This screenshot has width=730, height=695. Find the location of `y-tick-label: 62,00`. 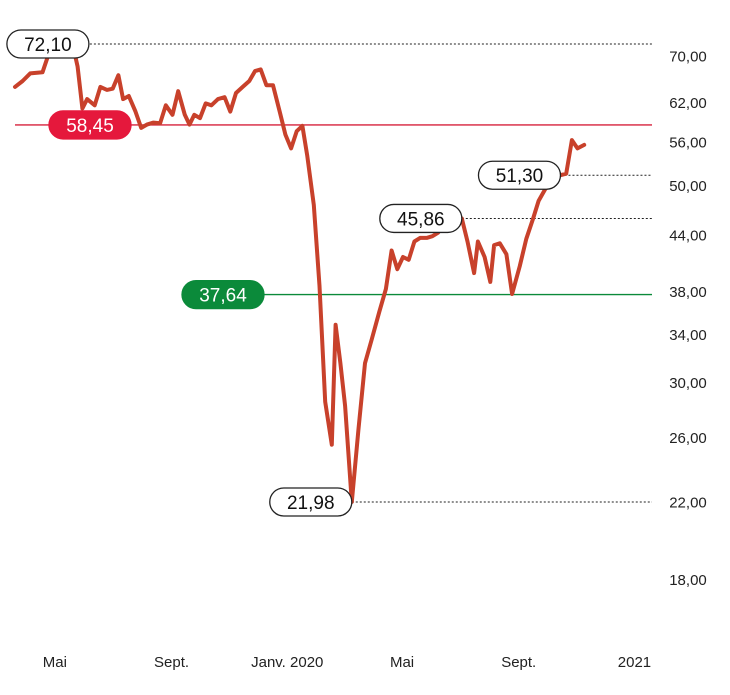

y-tick-label: 62,00 is located at coordinates (688, 103).